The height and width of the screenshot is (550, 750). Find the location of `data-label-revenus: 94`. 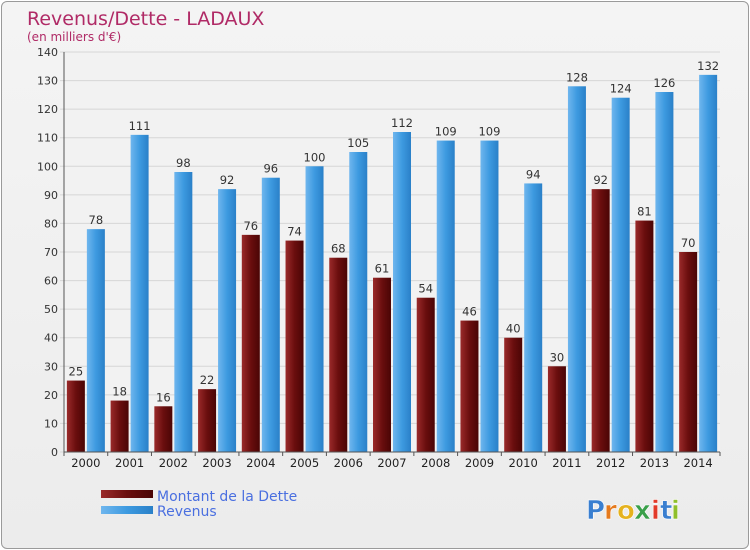

data-label-revenus: 94 is located at coordinates (533, 174).